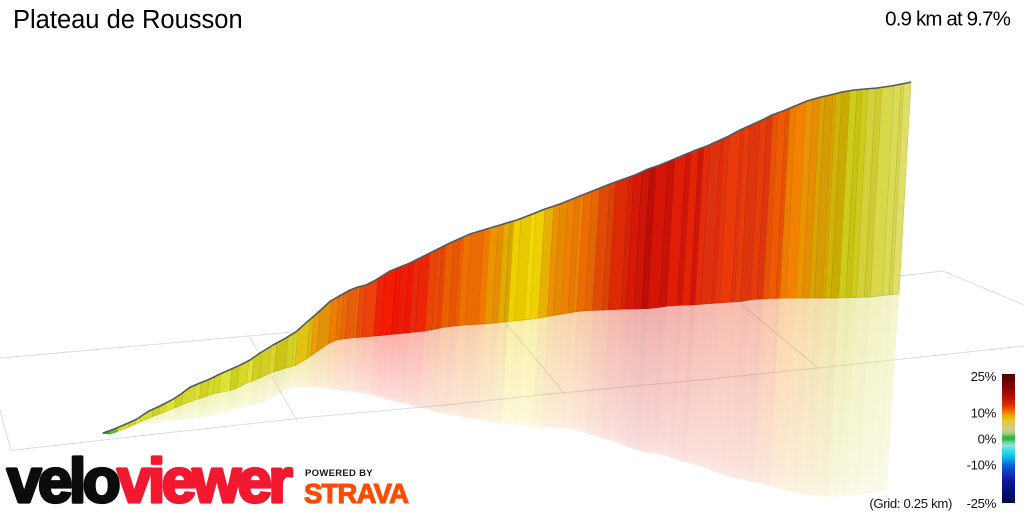 Image resolution: width=1024 pixels, height=512 pixels. Describe the element at coordinates (987, 439) in the screenshot. I see `svg-text: 0%` at that location.